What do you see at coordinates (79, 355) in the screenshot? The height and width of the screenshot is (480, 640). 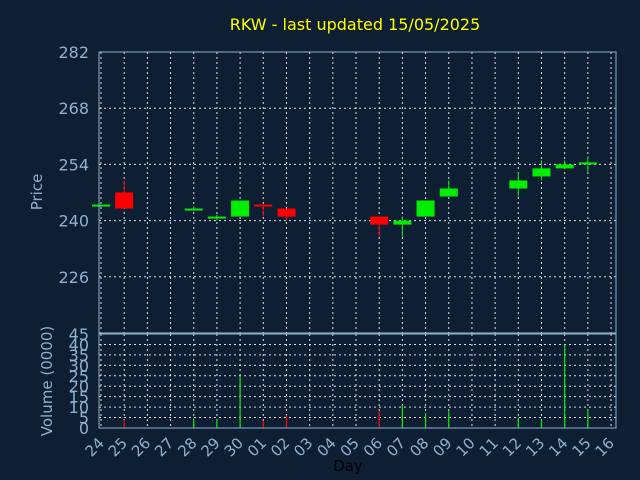 I see `volume-y-tick-label: 35` at bounding box center [79, 355].